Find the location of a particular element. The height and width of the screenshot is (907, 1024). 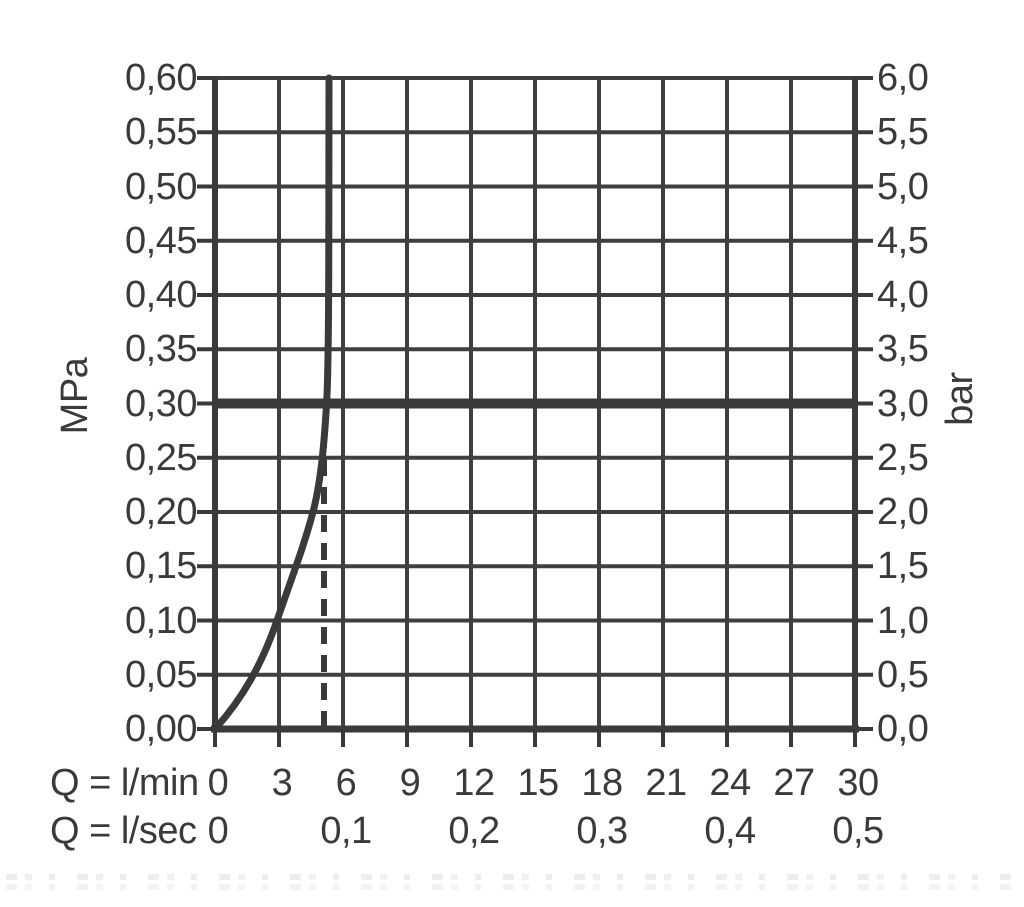

lmin-tick-label: 12 is located at coordinates (474, 783).